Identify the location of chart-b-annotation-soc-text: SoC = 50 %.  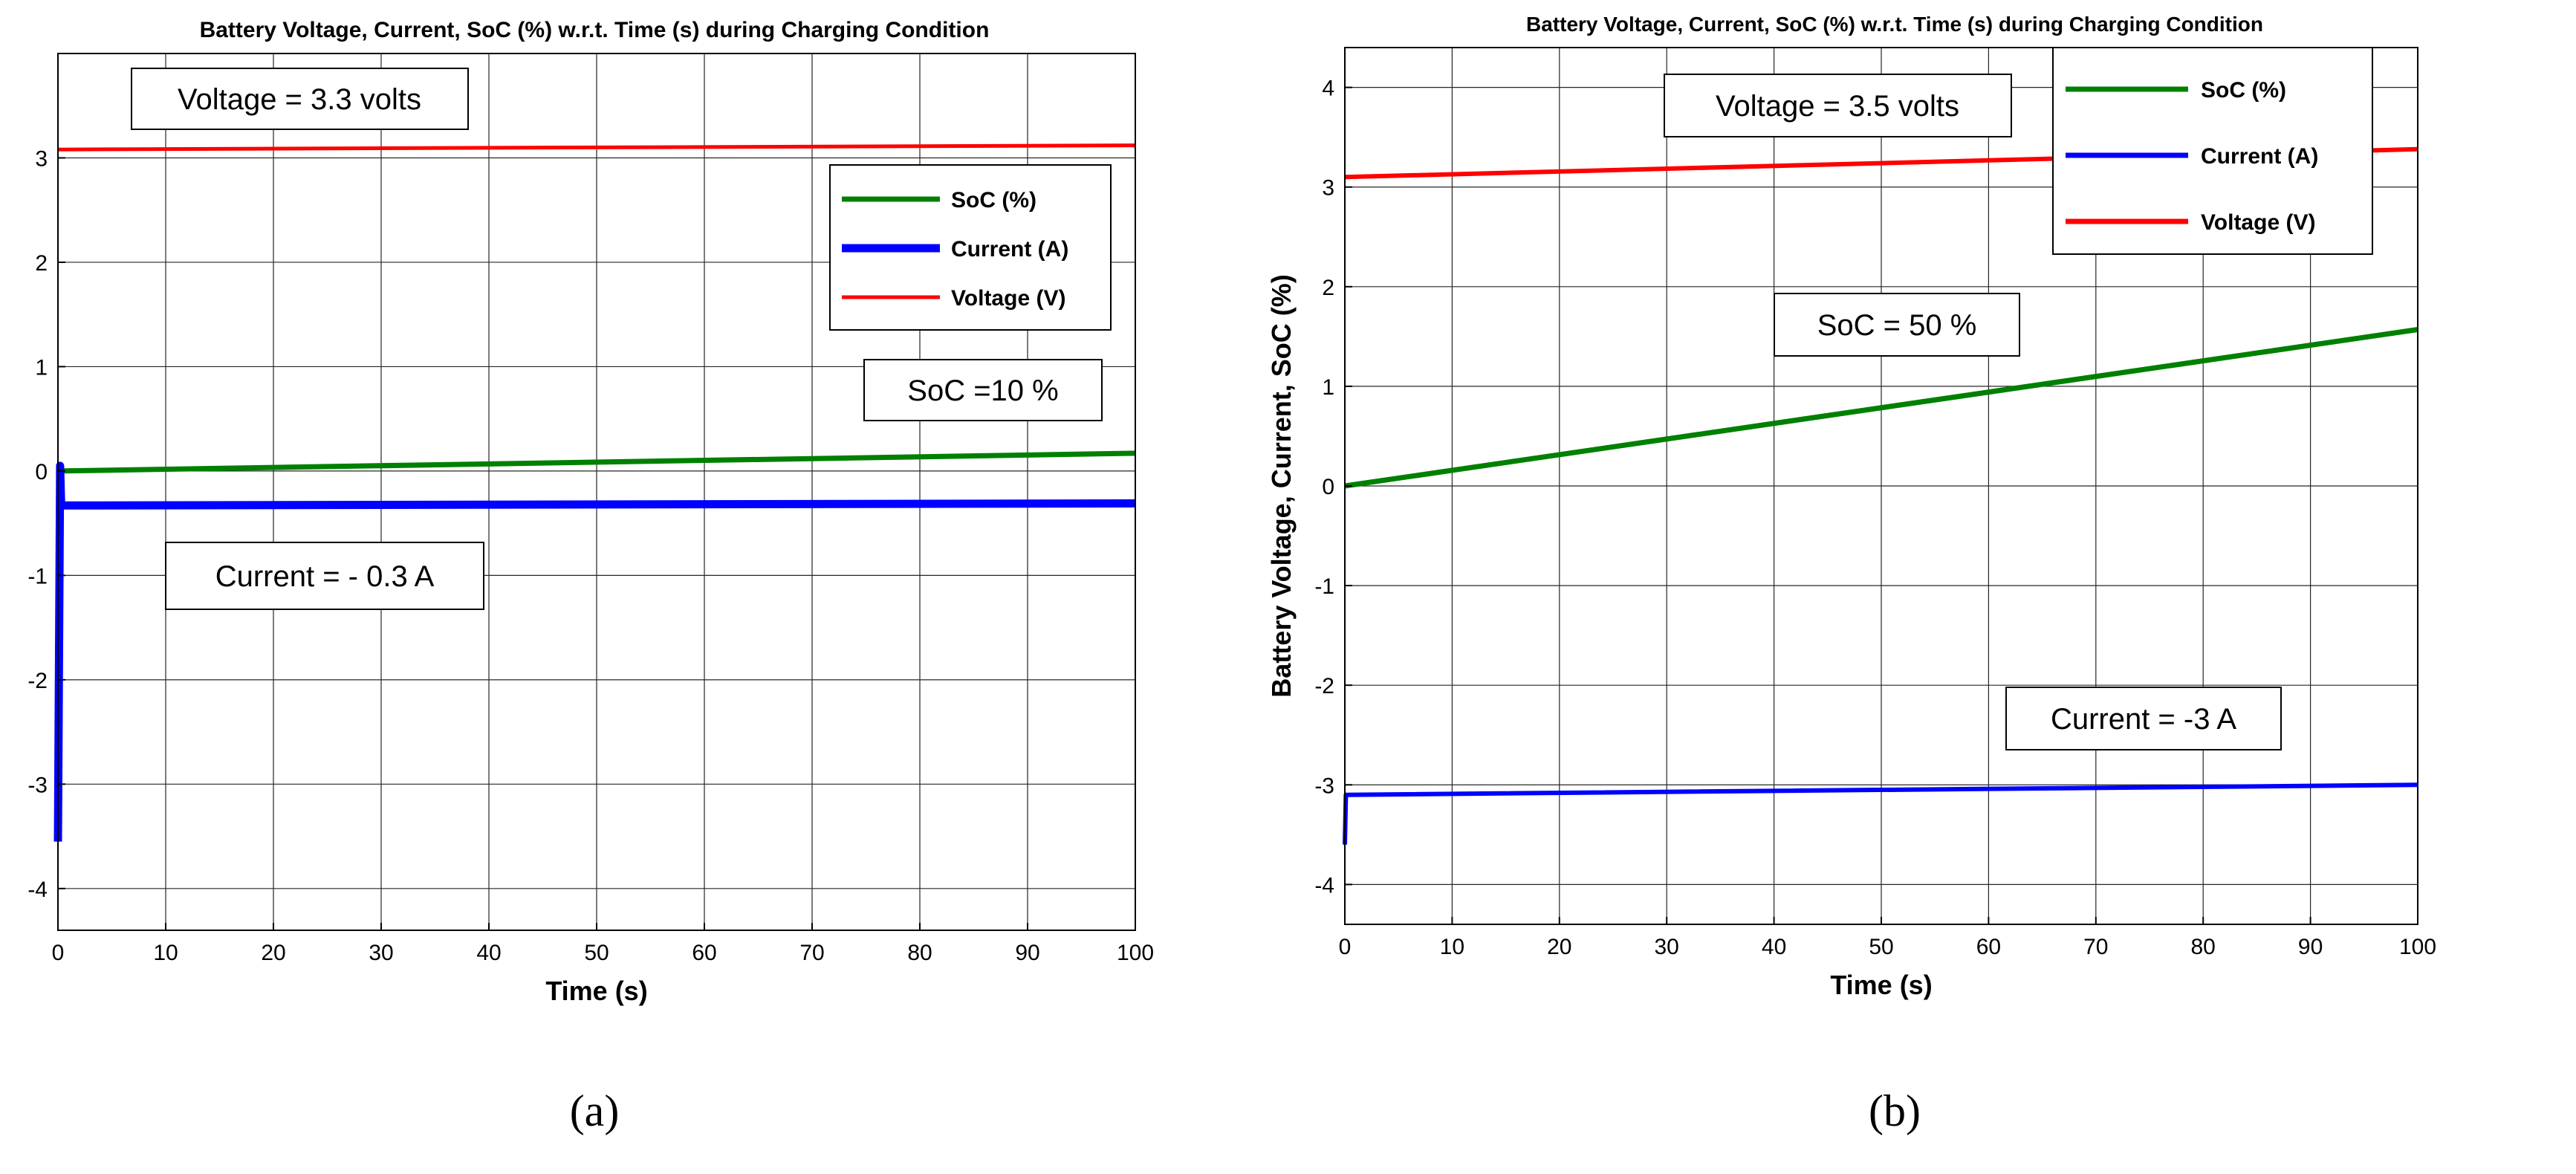
(1897, 325).